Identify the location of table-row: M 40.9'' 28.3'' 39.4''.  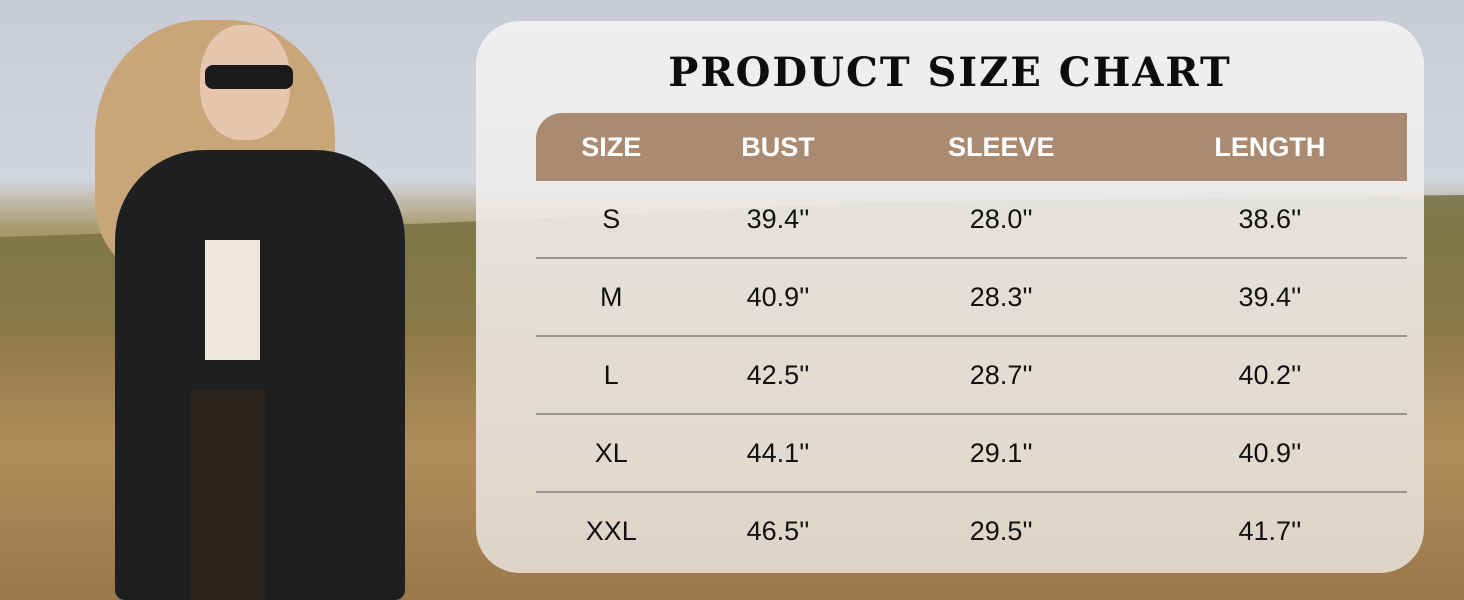
(971, 297).